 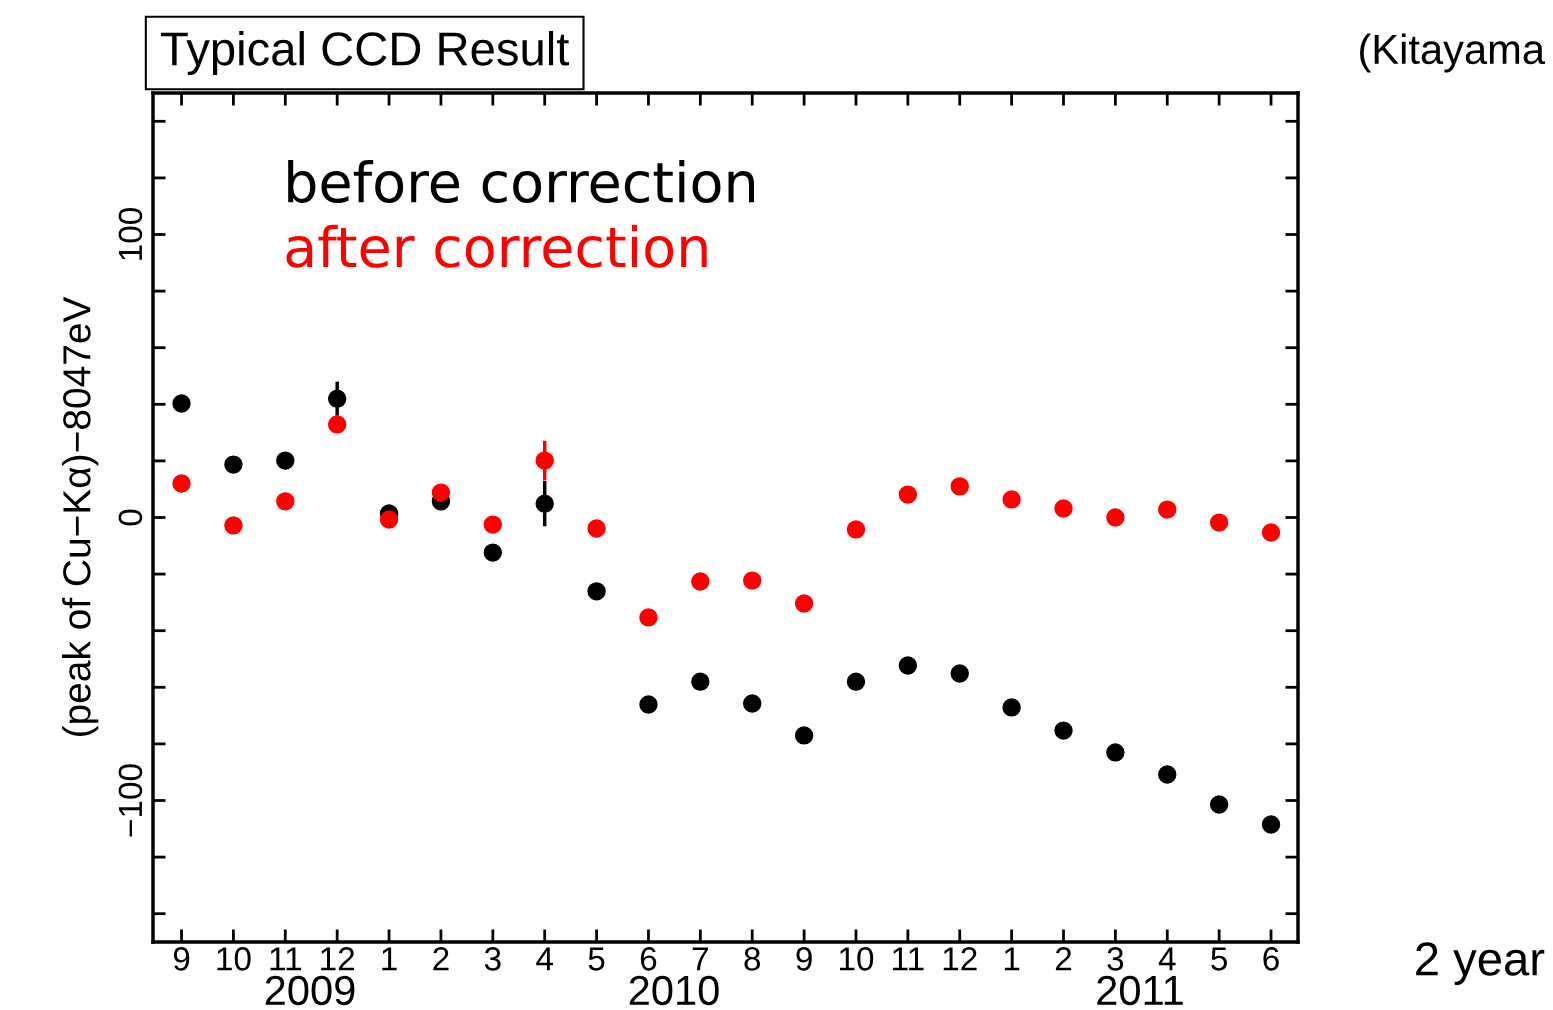 I want to click on text: 2010, so click(x=674, y=990).